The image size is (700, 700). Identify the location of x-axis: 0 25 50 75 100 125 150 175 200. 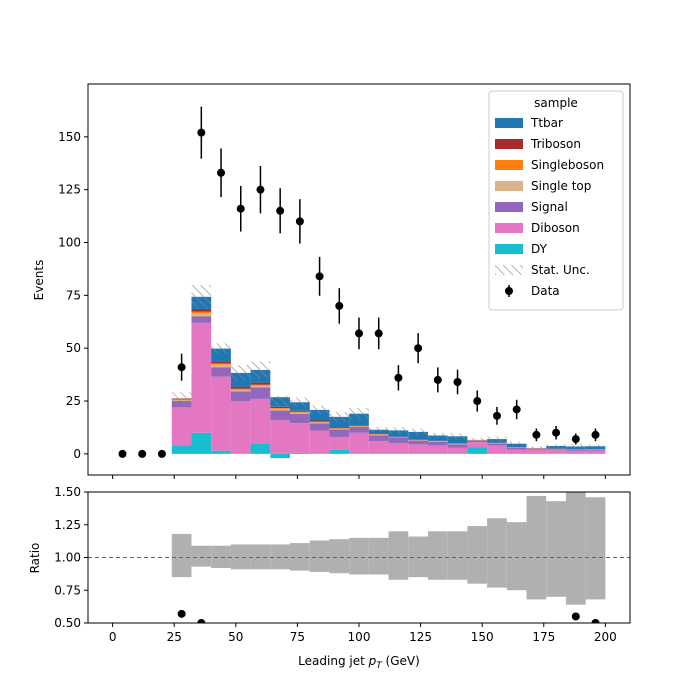
(363, 633).